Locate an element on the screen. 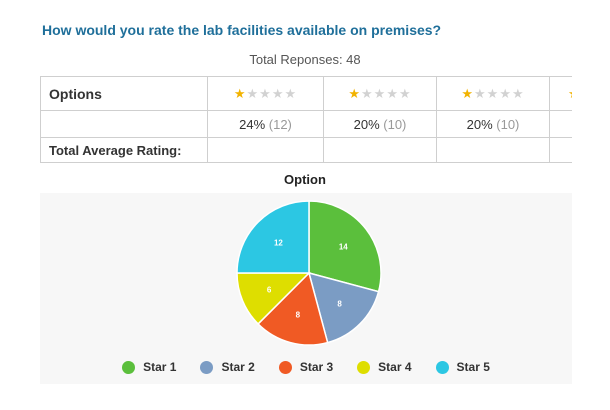 This screenshot has height=410, width=610. average-rating-label: Total Average Rating: is located at coordinates (124, 150).